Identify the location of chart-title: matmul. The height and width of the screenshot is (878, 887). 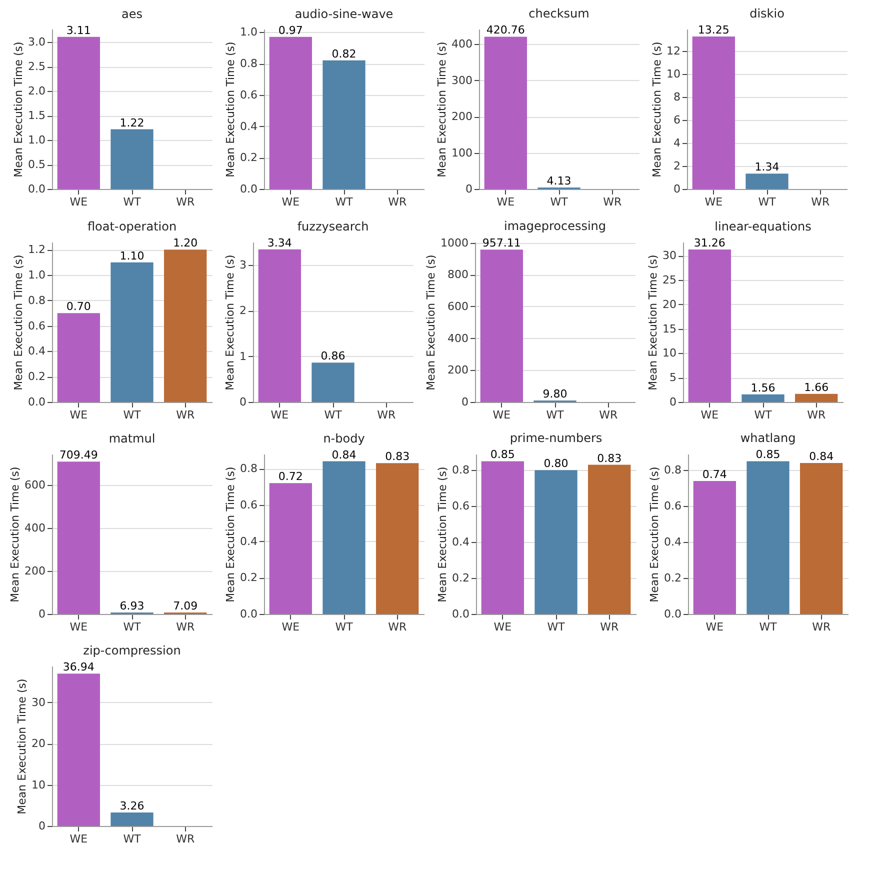
(132, 439).